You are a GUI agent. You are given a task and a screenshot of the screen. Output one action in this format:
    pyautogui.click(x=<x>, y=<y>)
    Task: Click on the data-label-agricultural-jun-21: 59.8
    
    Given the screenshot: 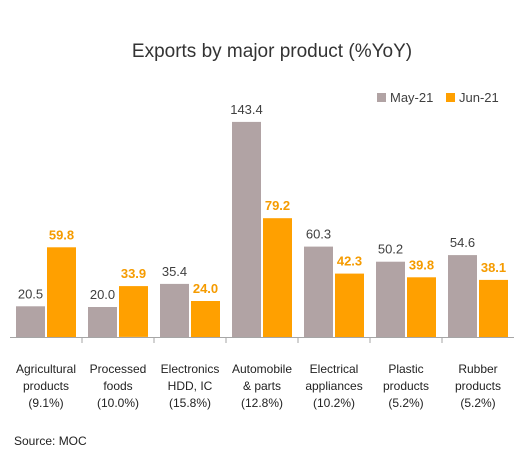 What is the action you would take?
    pyautogui.click(x=61, y=234)
    